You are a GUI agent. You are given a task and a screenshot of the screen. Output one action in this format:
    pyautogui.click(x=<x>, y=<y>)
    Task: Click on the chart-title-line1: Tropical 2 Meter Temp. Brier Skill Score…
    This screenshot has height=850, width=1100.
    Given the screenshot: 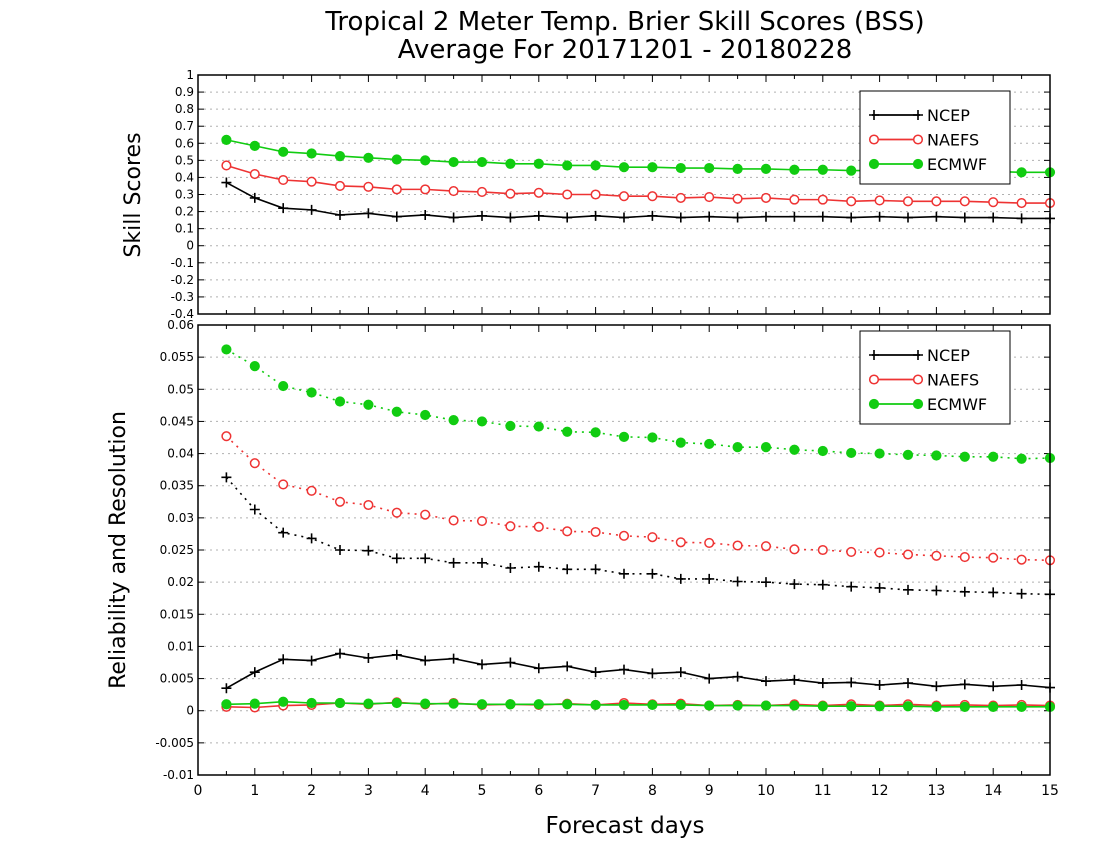 What is the action you would take?
    pyautogui.click(x=624, y=22)
    